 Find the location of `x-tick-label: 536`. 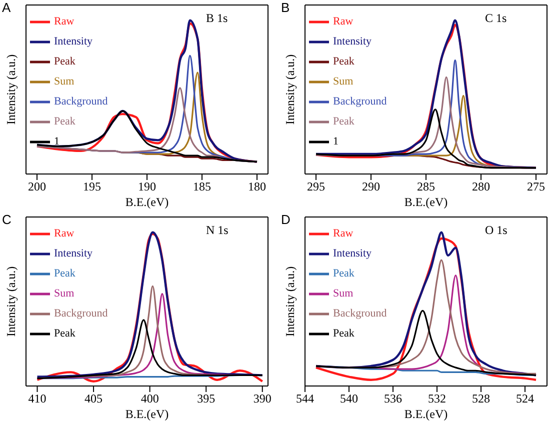

x-tick-label: 536 is located at coordinates (393, 399).